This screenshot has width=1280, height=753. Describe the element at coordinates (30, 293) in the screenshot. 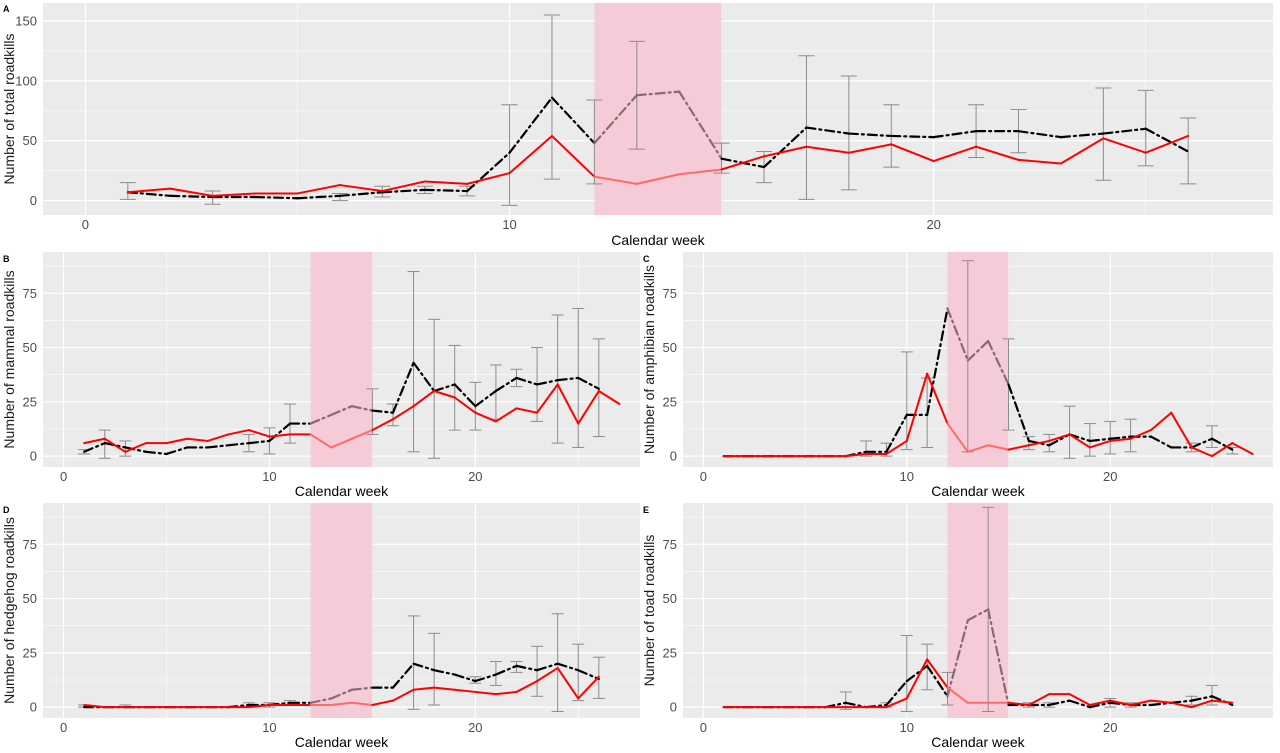

I see `y-tick-label: 75` at that location.